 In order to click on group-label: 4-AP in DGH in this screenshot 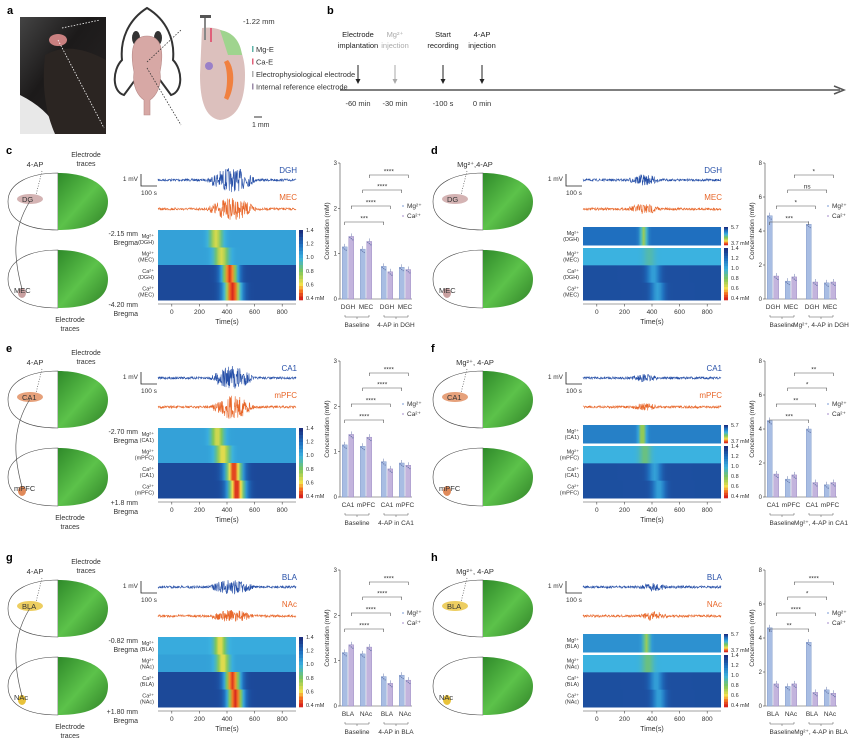, I will do `click(396, 325)`.